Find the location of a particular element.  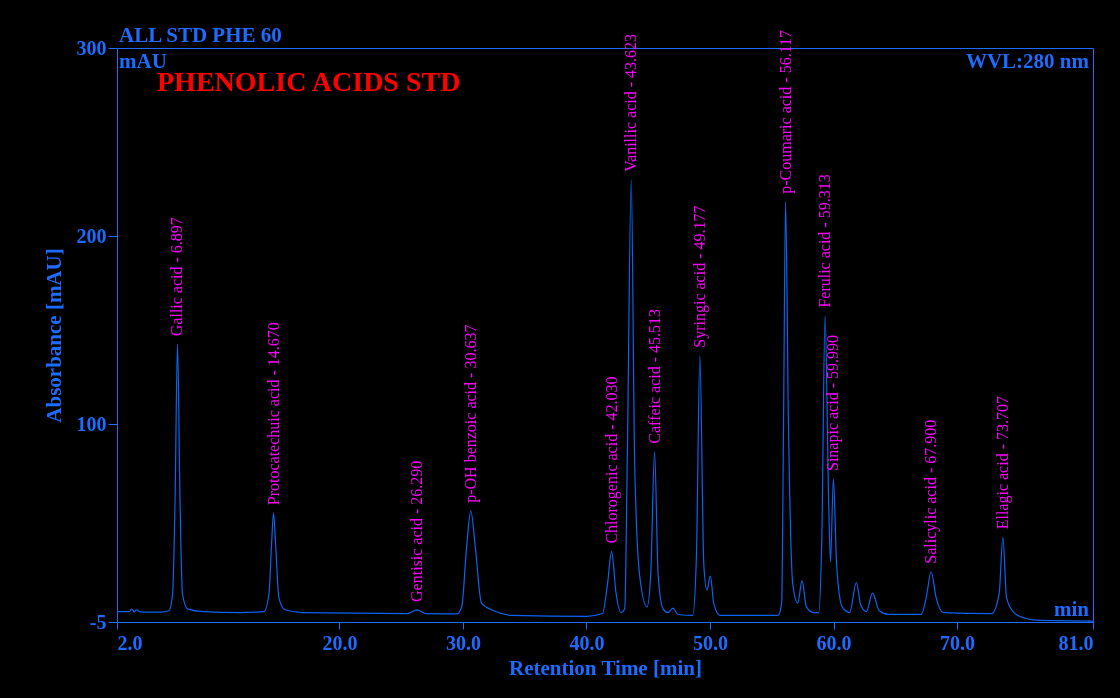

y-tick-label: 200 is located at coordinates (91, 235).